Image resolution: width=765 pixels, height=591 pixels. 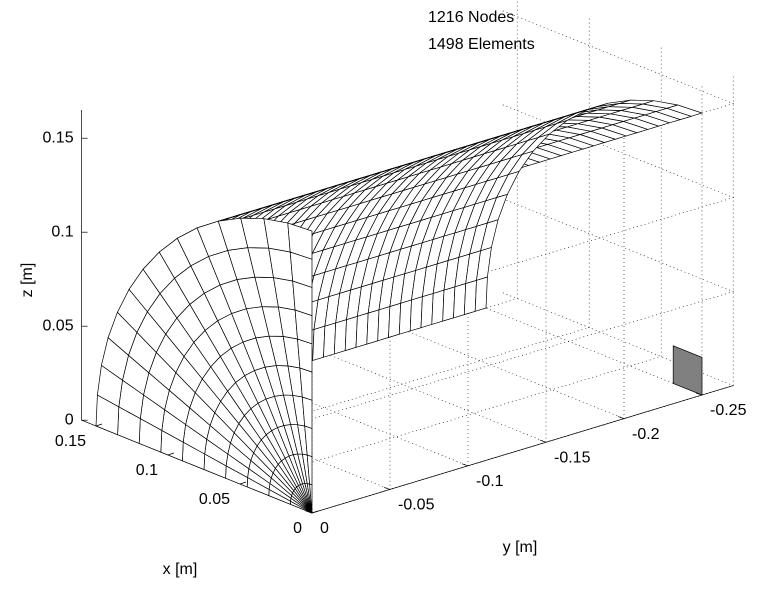 I want to click on x-tick-label: 0.1, so click(x=147, y=470).